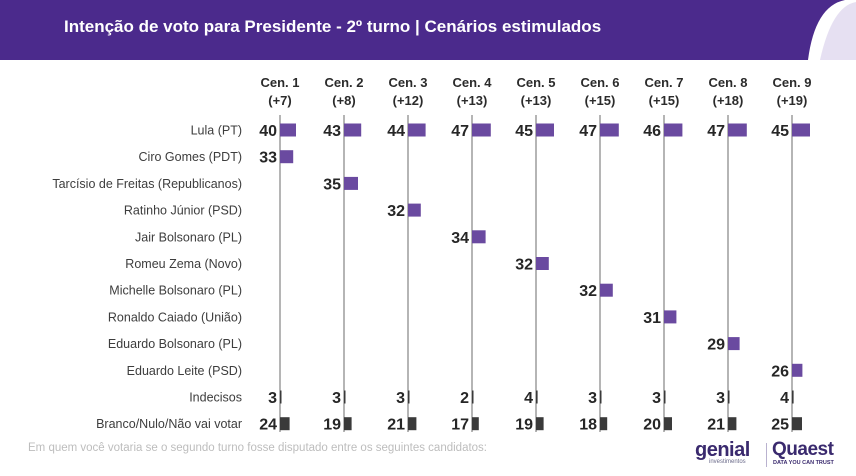  Describe the element at coordinates (175, 317) in the screenshot. I see `row-label: Ronaldo Caiado (União)` at that location.